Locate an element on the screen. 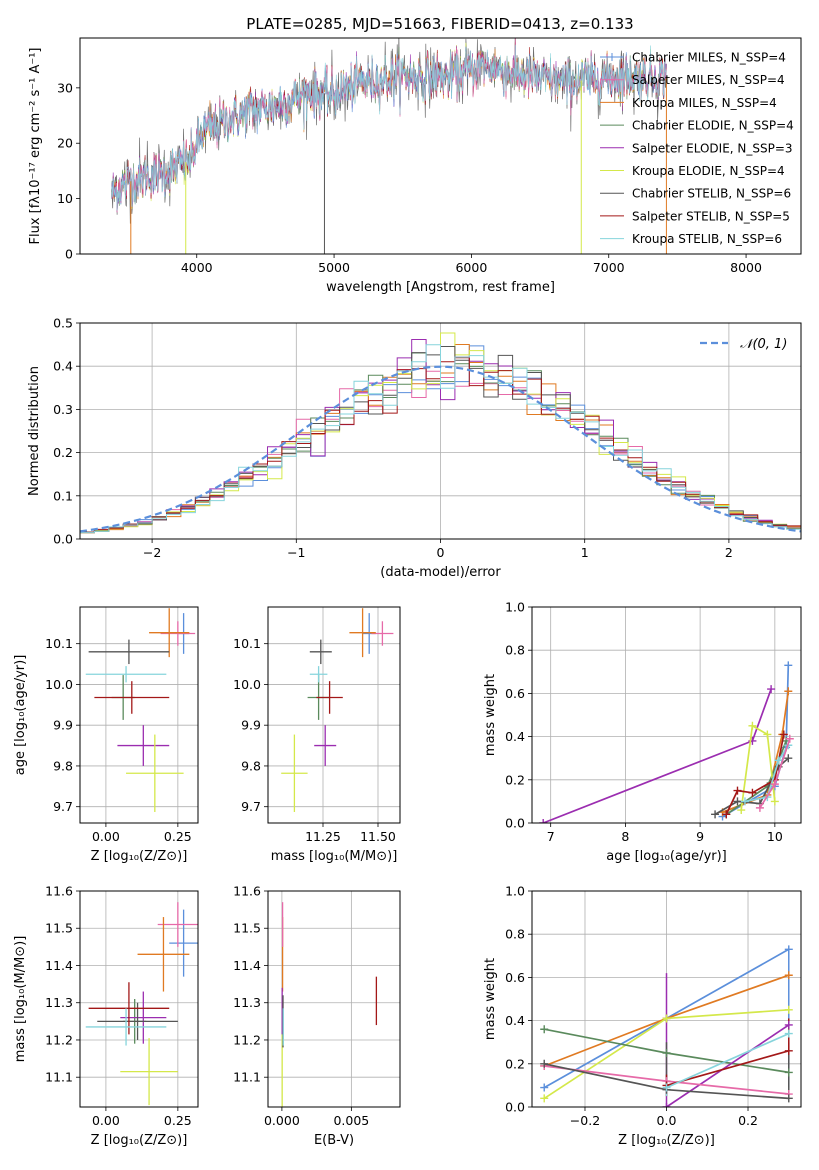  spectrum-series-chabrier_elodie is located at coordinates (389, 127).